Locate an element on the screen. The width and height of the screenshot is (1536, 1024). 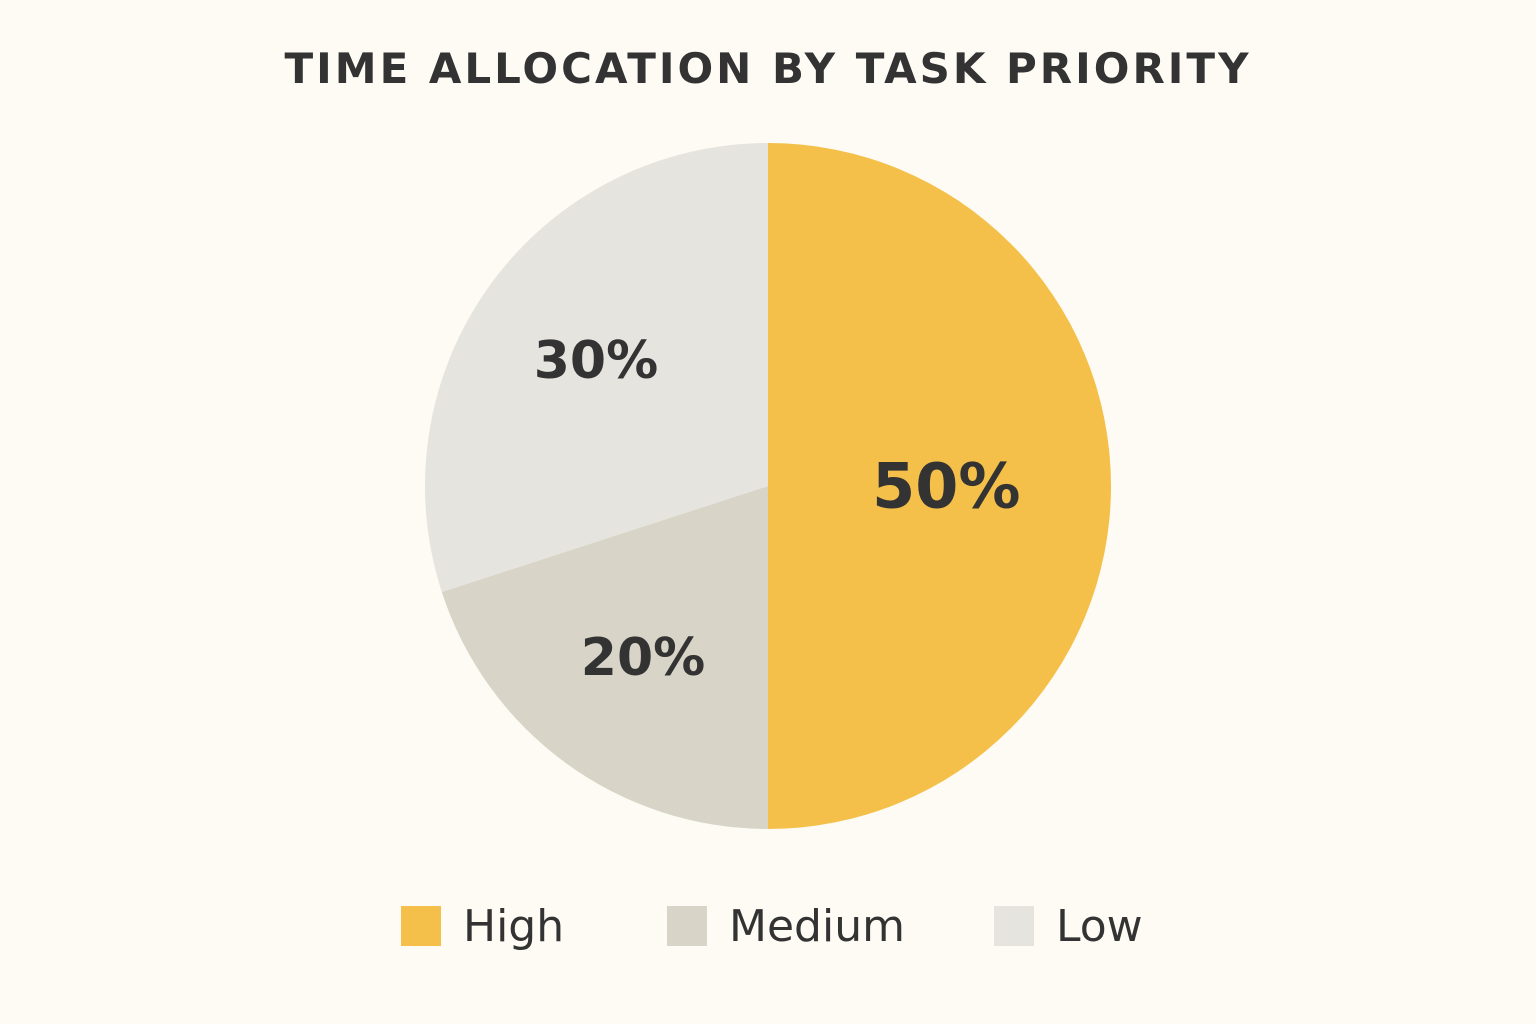
legend-item-low: Low is located at coordinates (1068, 926).